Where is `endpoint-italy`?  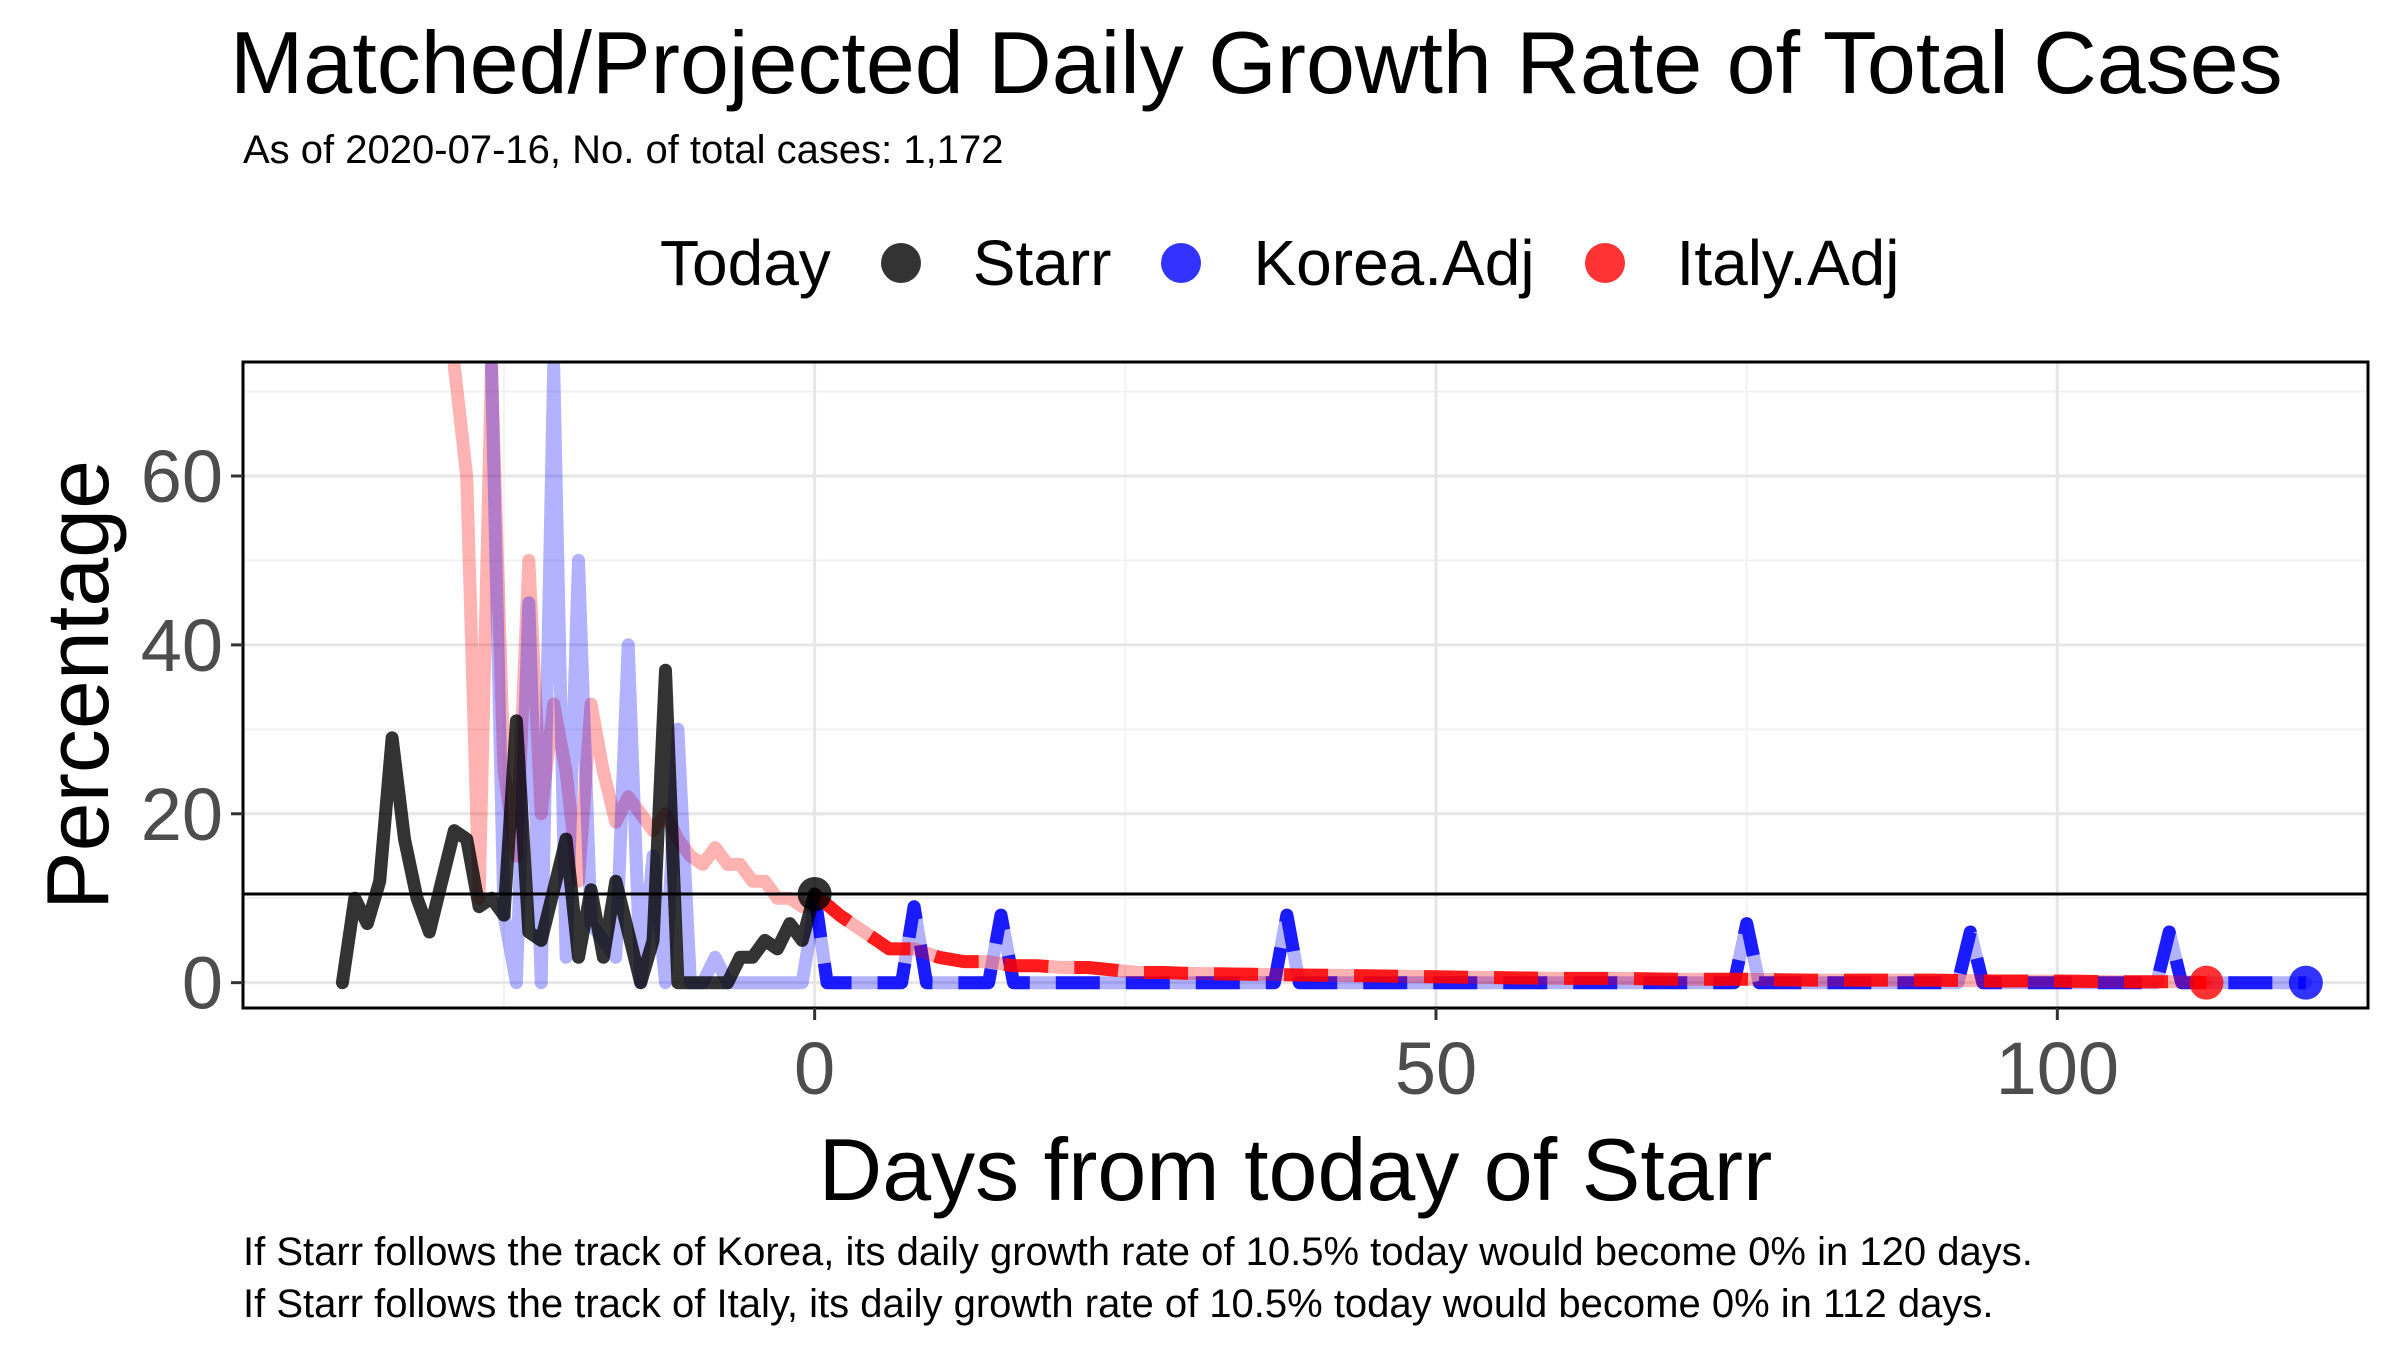
endpoint-italy is located at coordinates (2206, 982).